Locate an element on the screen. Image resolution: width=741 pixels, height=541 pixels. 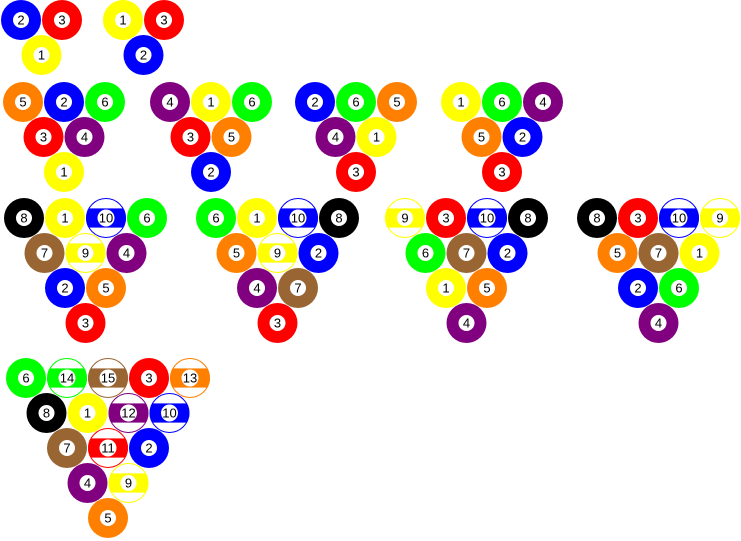
ball-12: 12 is located at coordinates (128, 413).